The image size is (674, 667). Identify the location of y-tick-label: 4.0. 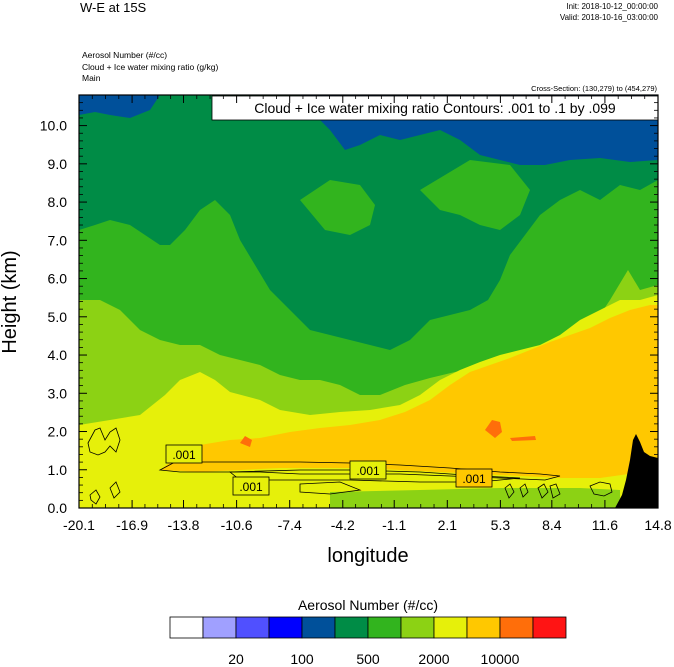
(58, 355).